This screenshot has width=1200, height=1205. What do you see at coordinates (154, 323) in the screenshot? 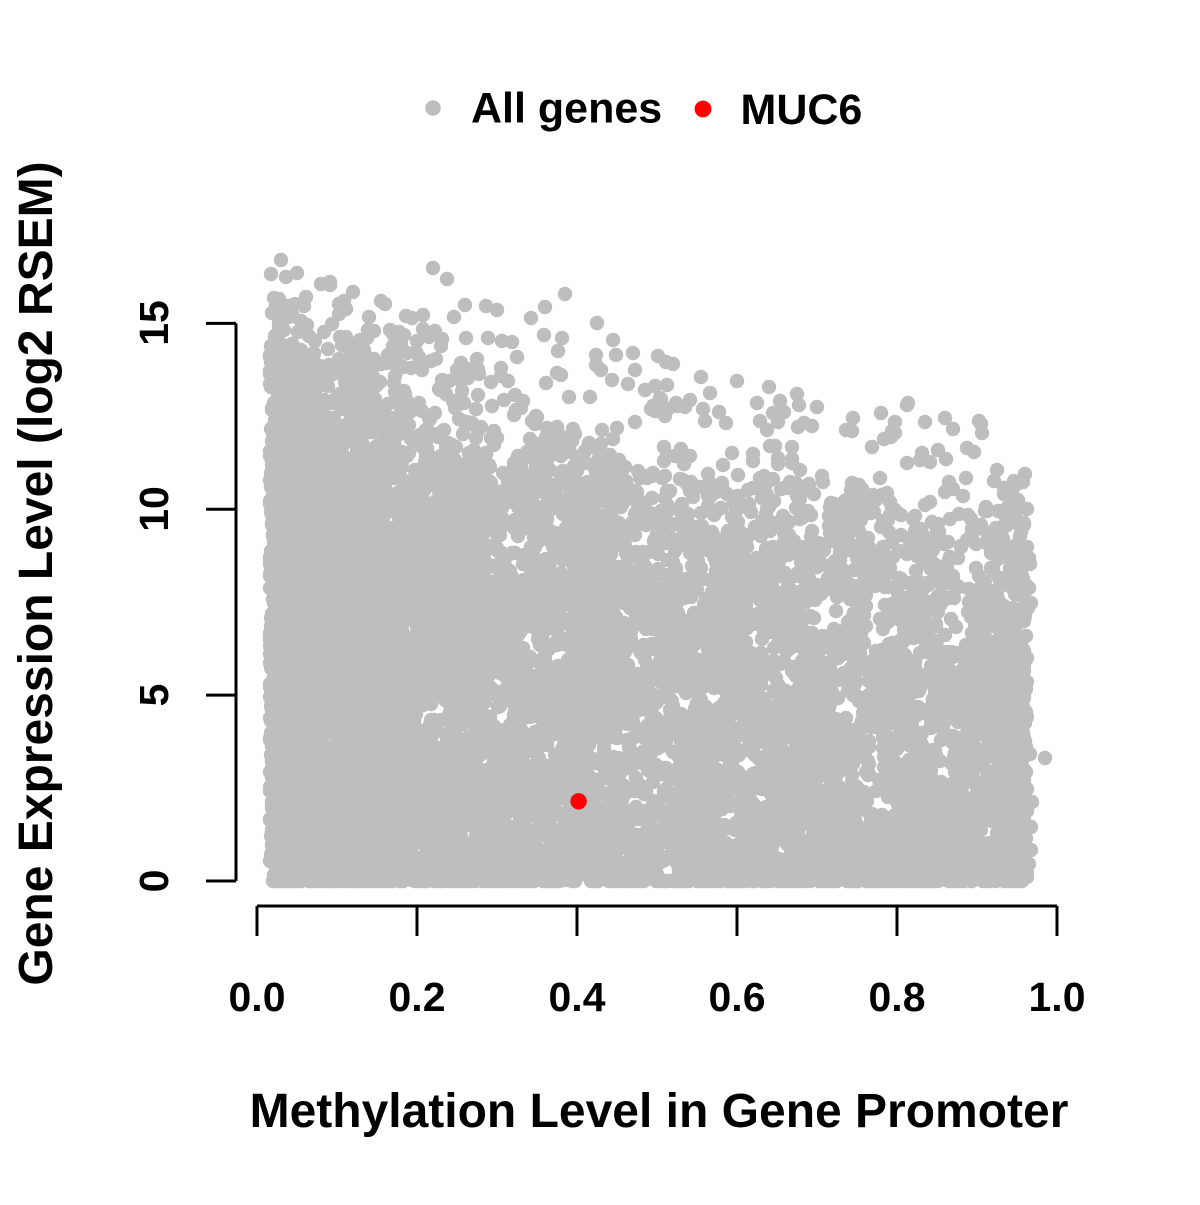
I see `svg-text: 15` at bounding box center [154, 323].